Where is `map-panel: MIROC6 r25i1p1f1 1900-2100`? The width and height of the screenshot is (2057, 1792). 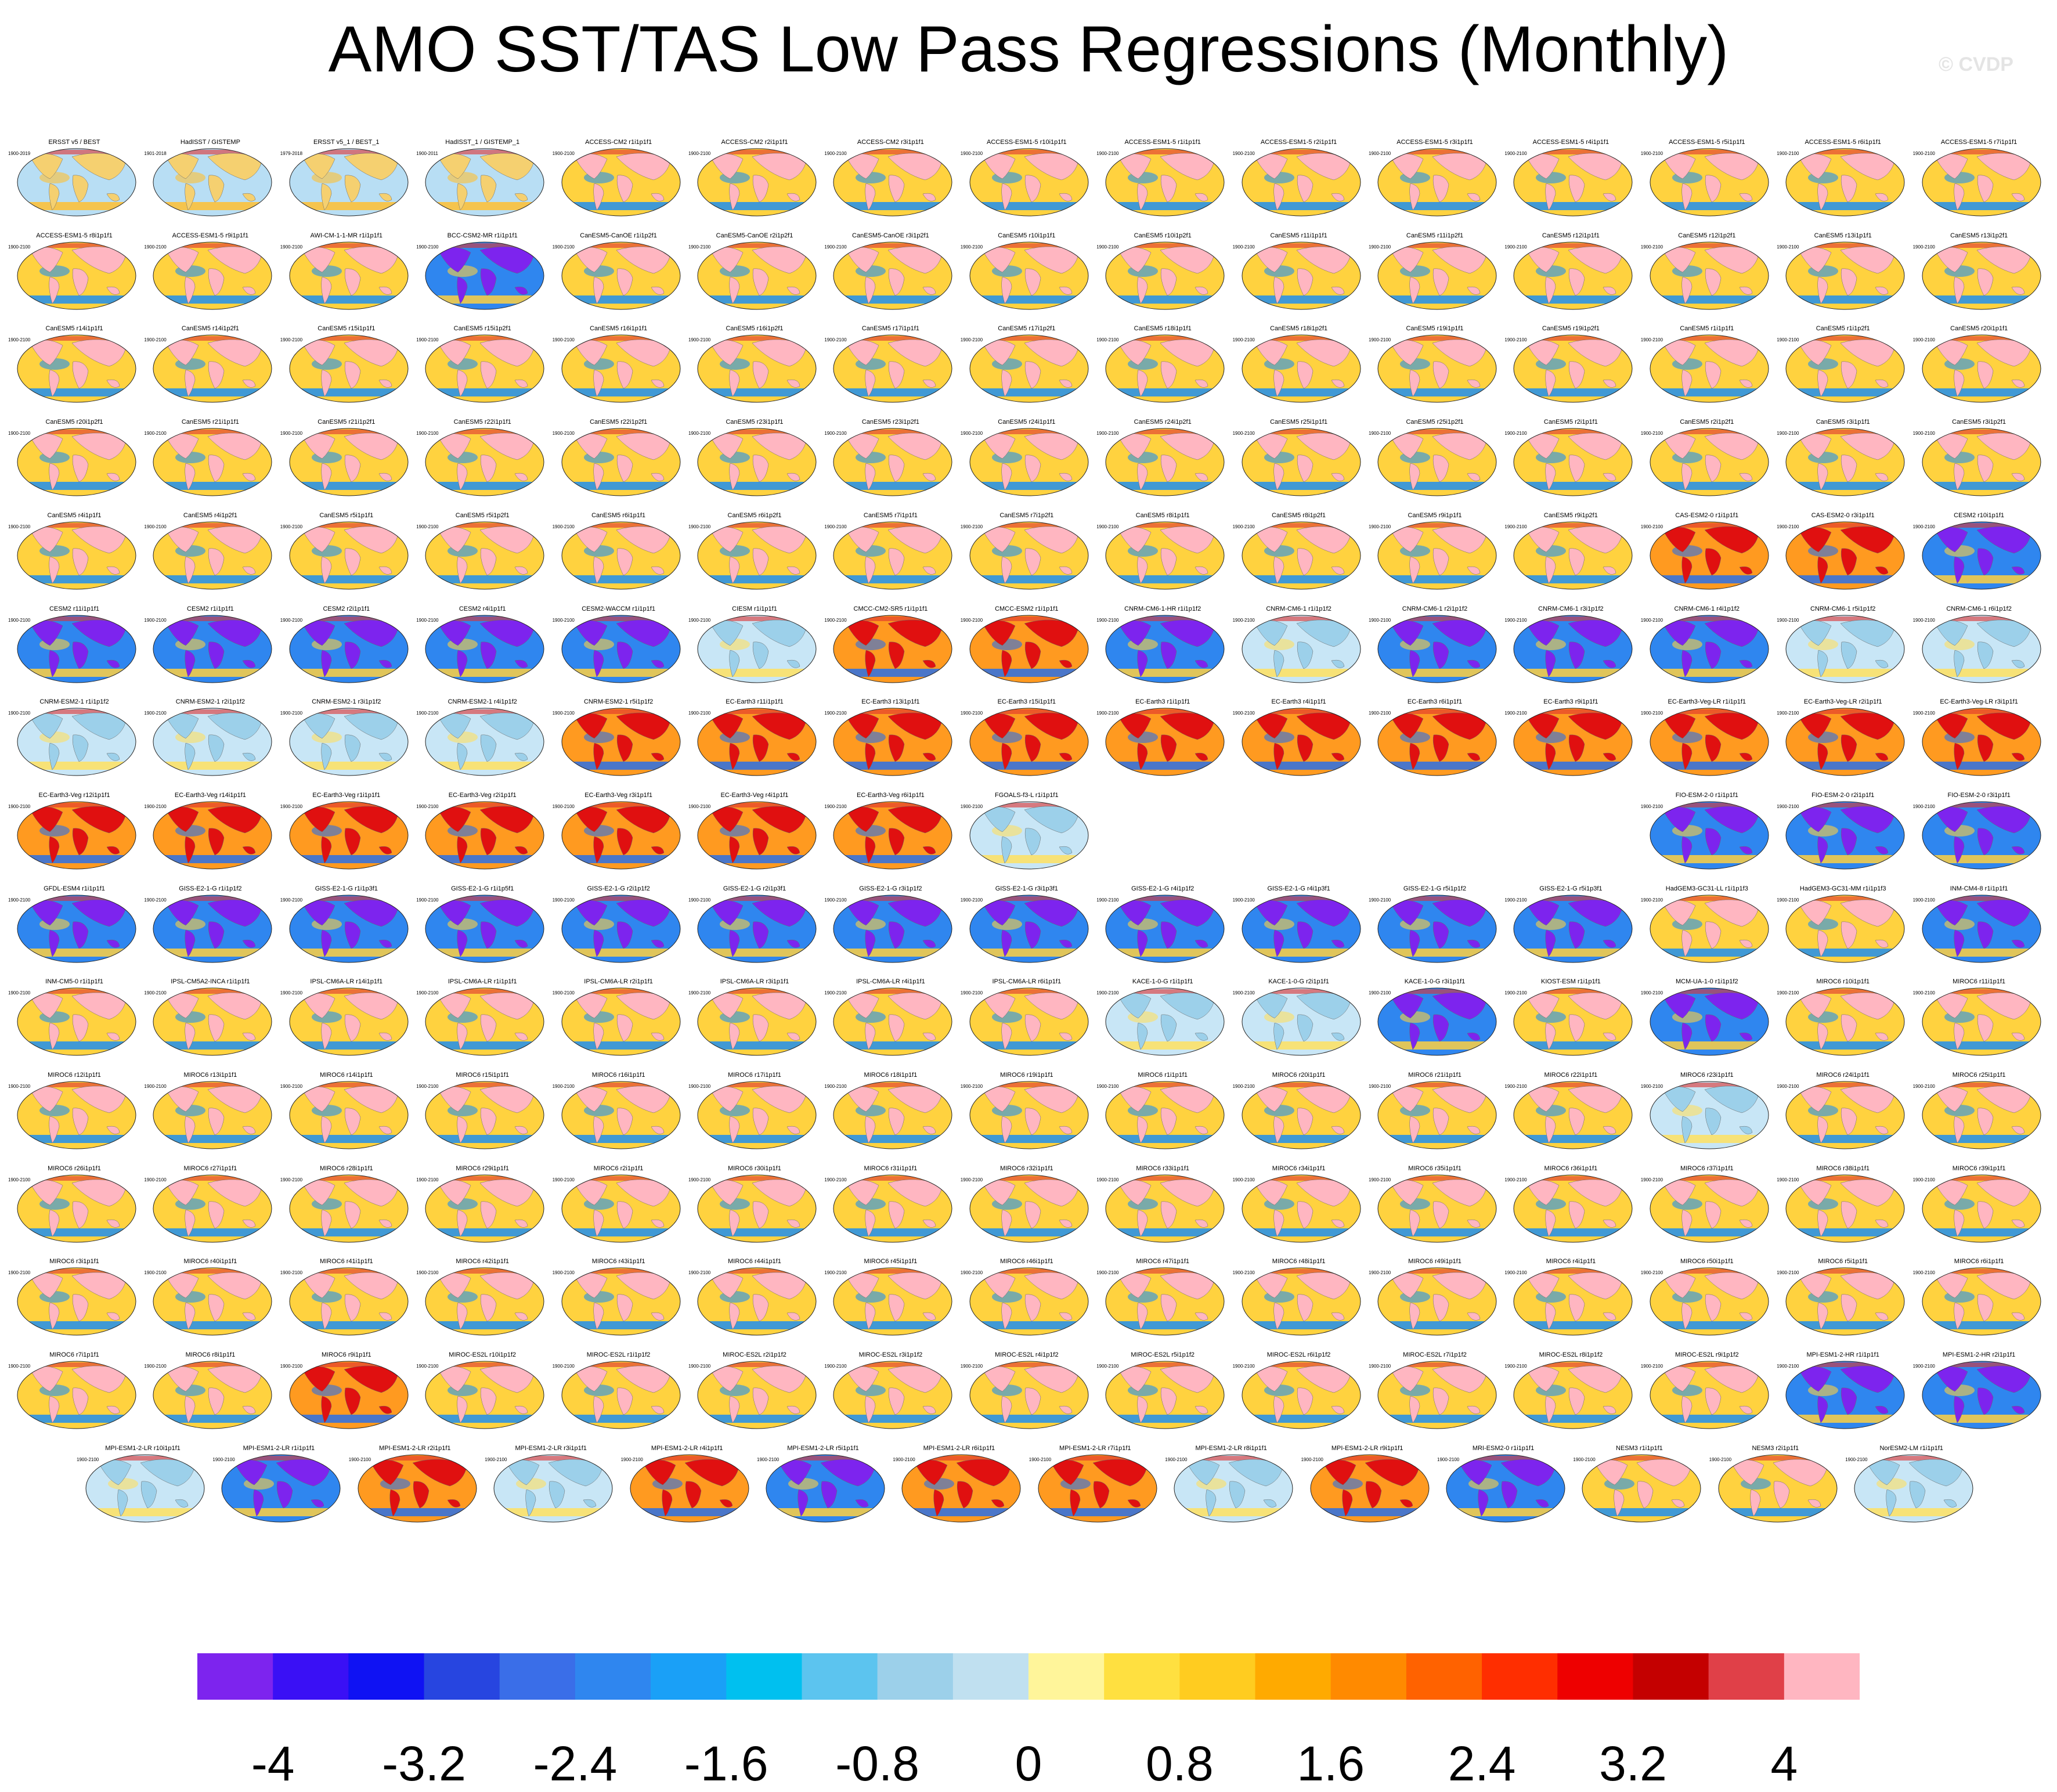
map-panel: MIROC6 r25i1p1f1 1900-2100 is located at coordinates (1979, 1111).